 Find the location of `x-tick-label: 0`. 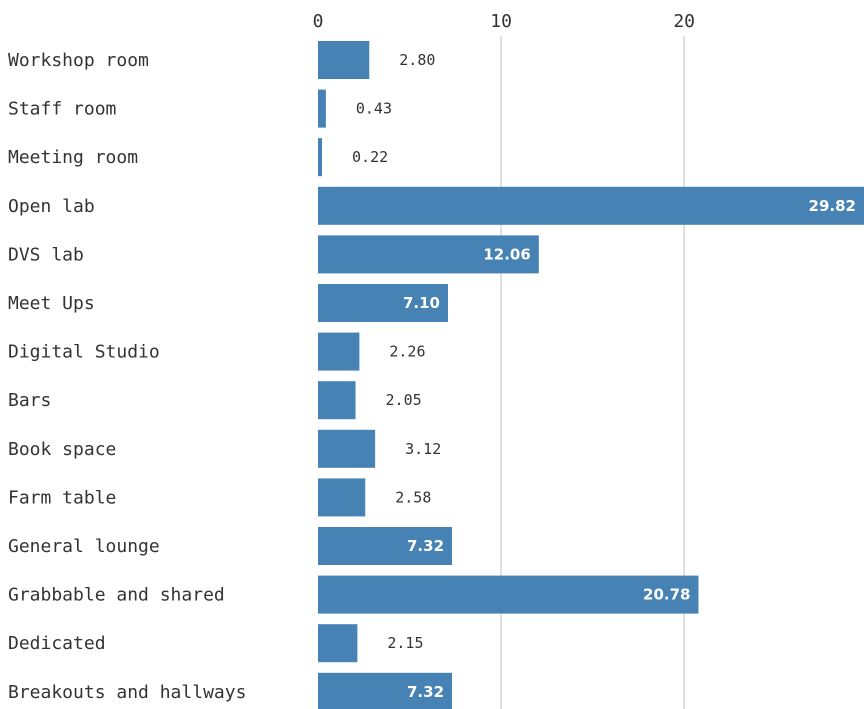

x-tick-label: 0 is located at coordinates (318, 21).